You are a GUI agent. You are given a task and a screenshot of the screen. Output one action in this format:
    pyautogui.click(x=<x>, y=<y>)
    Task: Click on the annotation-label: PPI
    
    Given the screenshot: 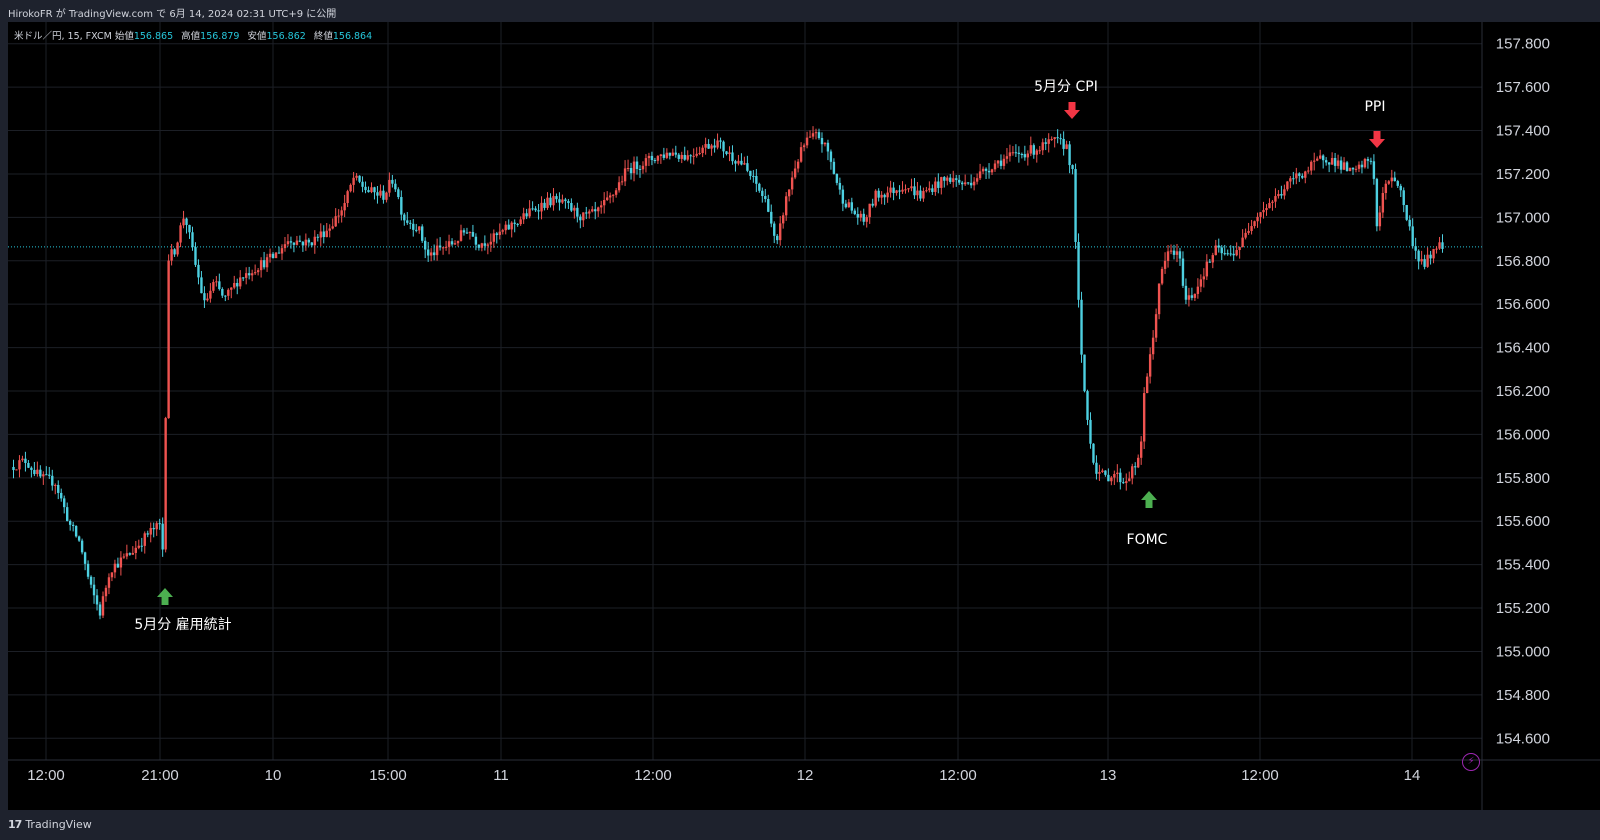 What is the action you would take?
    pyautogui.click(x=1374, y=107)
    